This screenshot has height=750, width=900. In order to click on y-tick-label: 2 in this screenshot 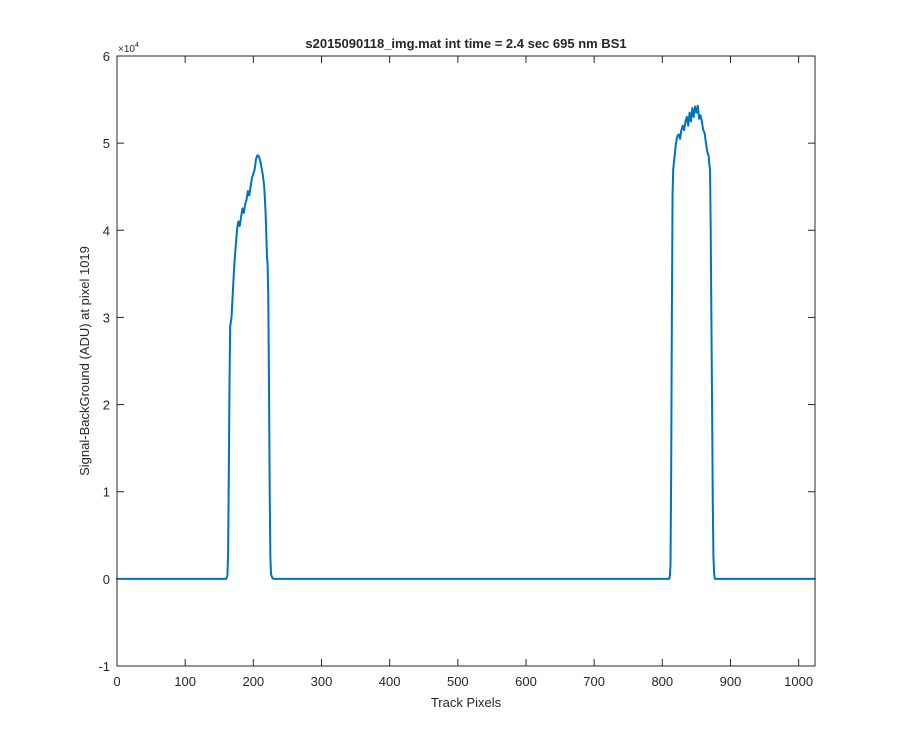, I will do `click(106, 405)`.